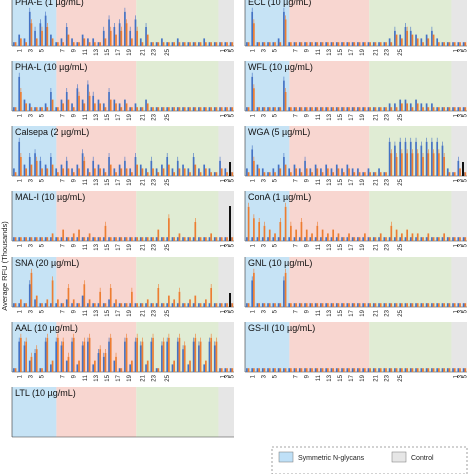  What do you see at coordinates (369, 460) in the screenshot?
I see `legend: Symmetric N-glycans Control` at bounding box center [369, 460].